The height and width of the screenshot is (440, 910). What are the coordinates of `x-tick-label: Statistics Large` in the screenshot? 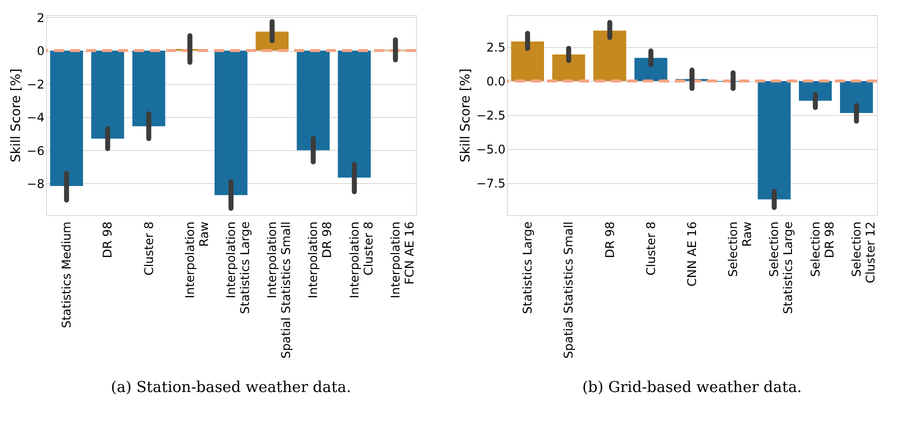 It's located at (527, 268).